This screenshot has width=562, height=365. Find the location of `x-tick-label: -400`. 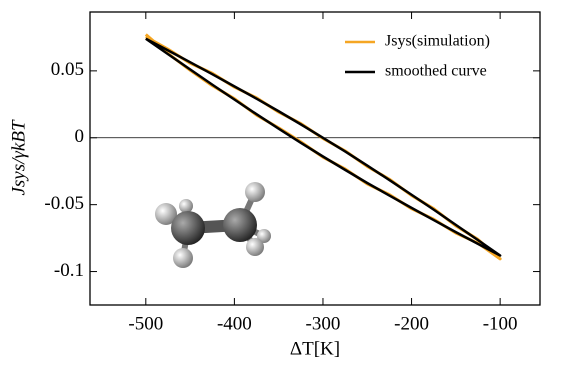

x-tick-label: -400 is located at coordinates (234, 323).